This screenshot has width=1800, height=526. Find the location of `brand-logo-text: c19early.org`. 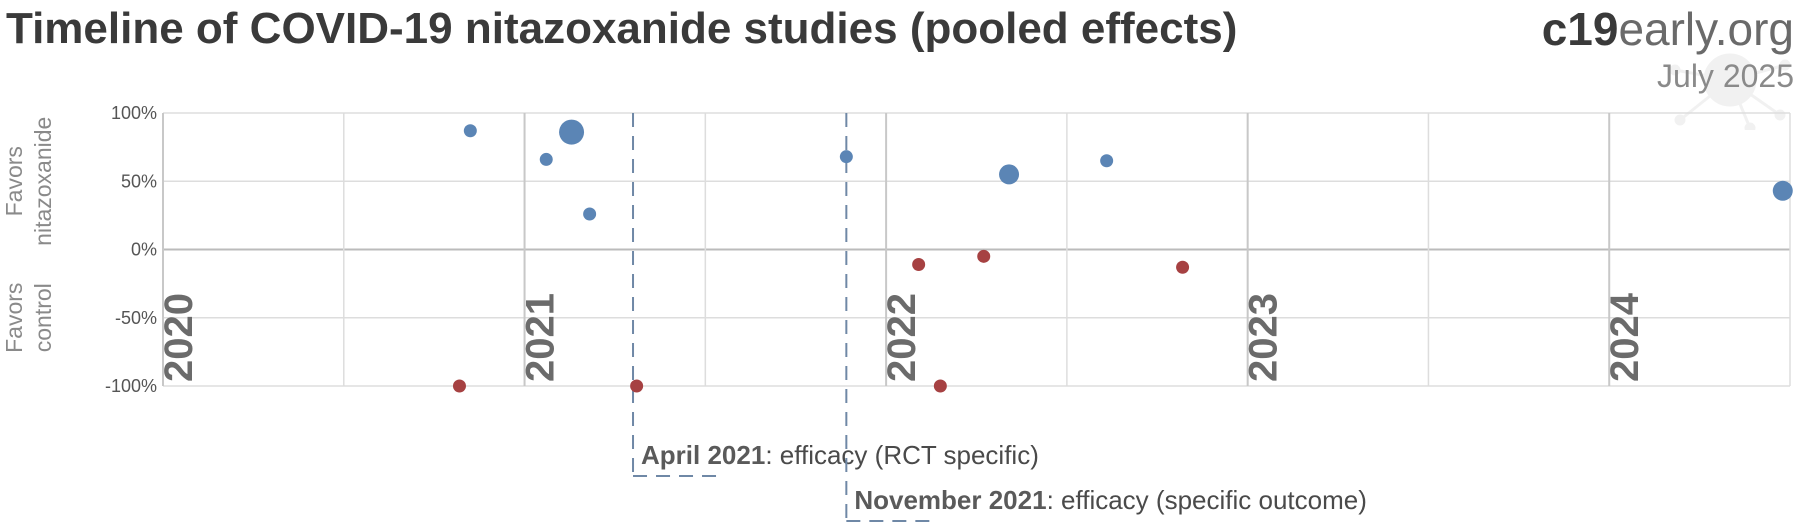

brand-logo-text: c19early.org is located at coordinates (1668, 29).